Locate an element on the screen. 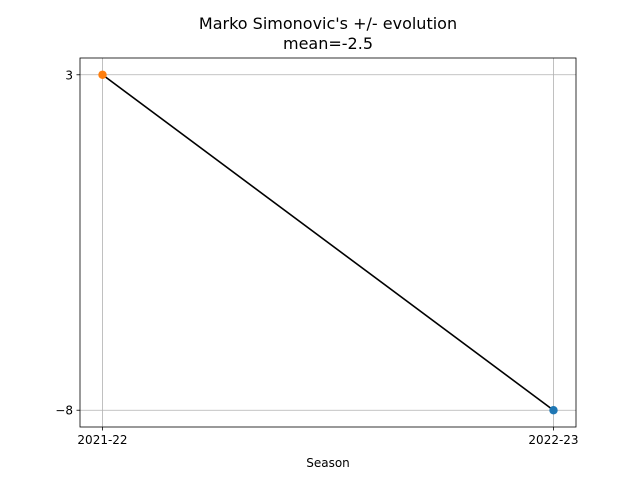 The height and width of the screenshot is (480, 640). chart-title: Marko Simonovic's +/- evolution is located at coordinates (328, 23).